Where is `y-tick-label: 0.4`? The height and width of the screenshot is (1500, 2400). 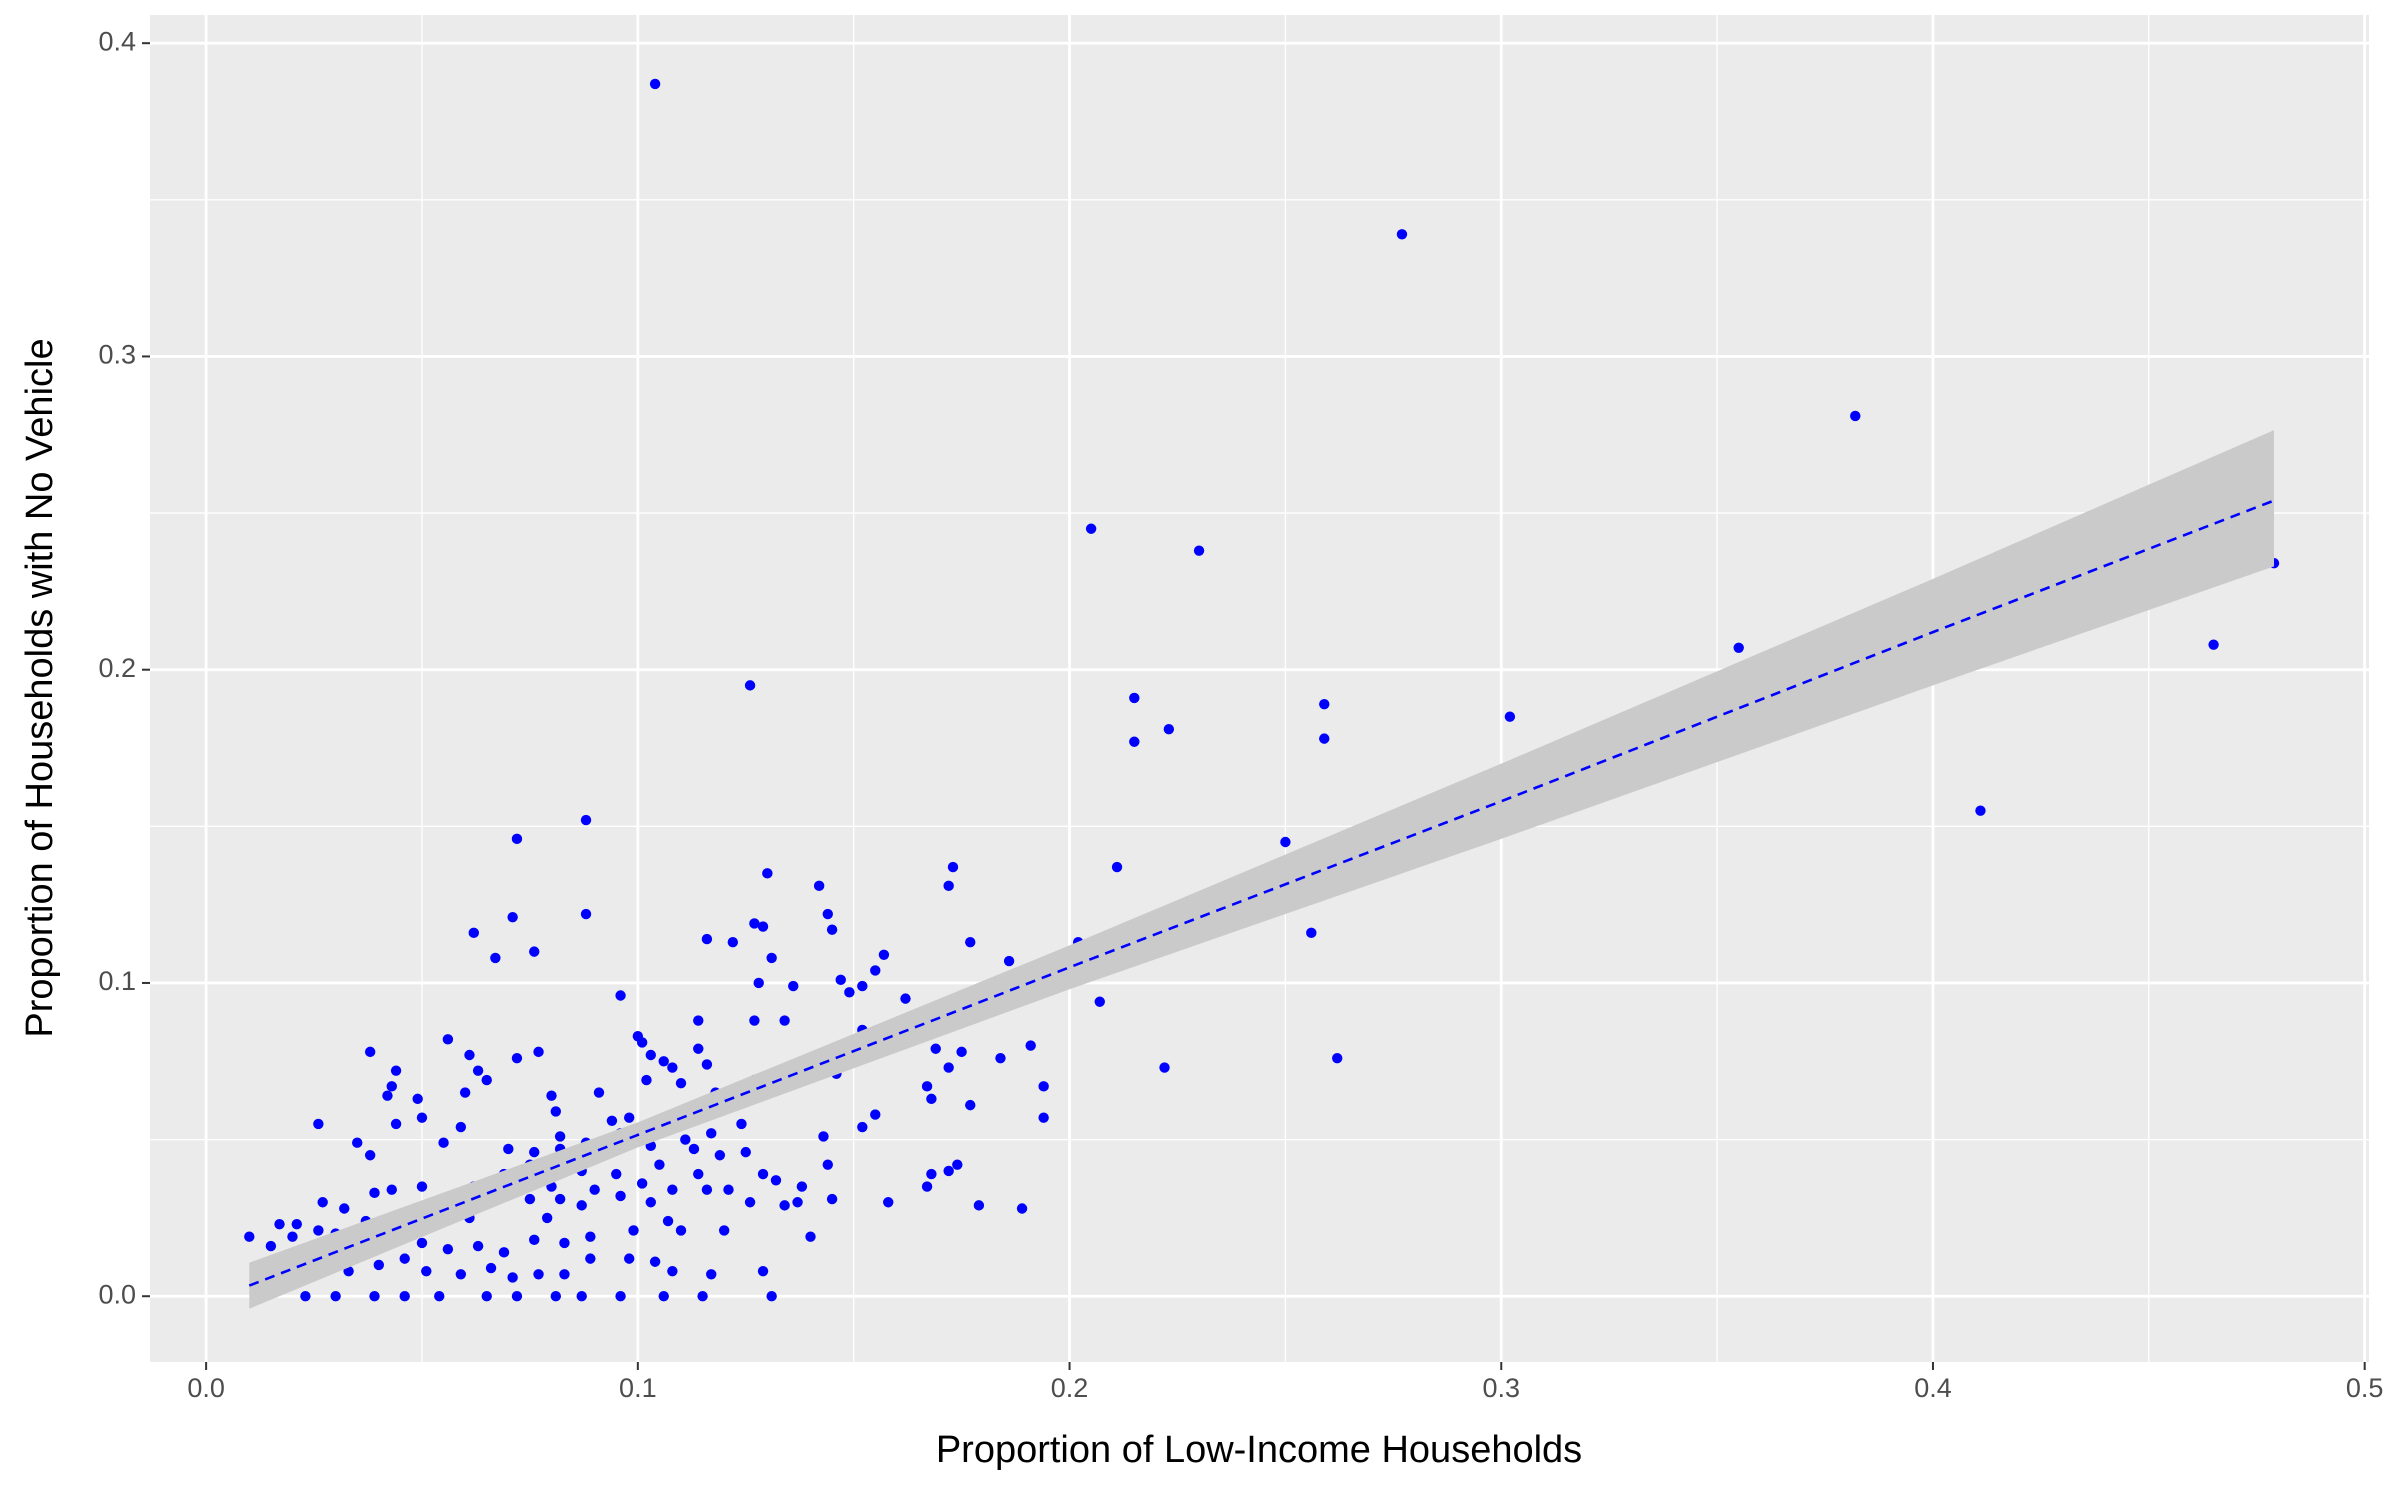
y-tick-label: 0.4 is located at coordinates (117, 41).